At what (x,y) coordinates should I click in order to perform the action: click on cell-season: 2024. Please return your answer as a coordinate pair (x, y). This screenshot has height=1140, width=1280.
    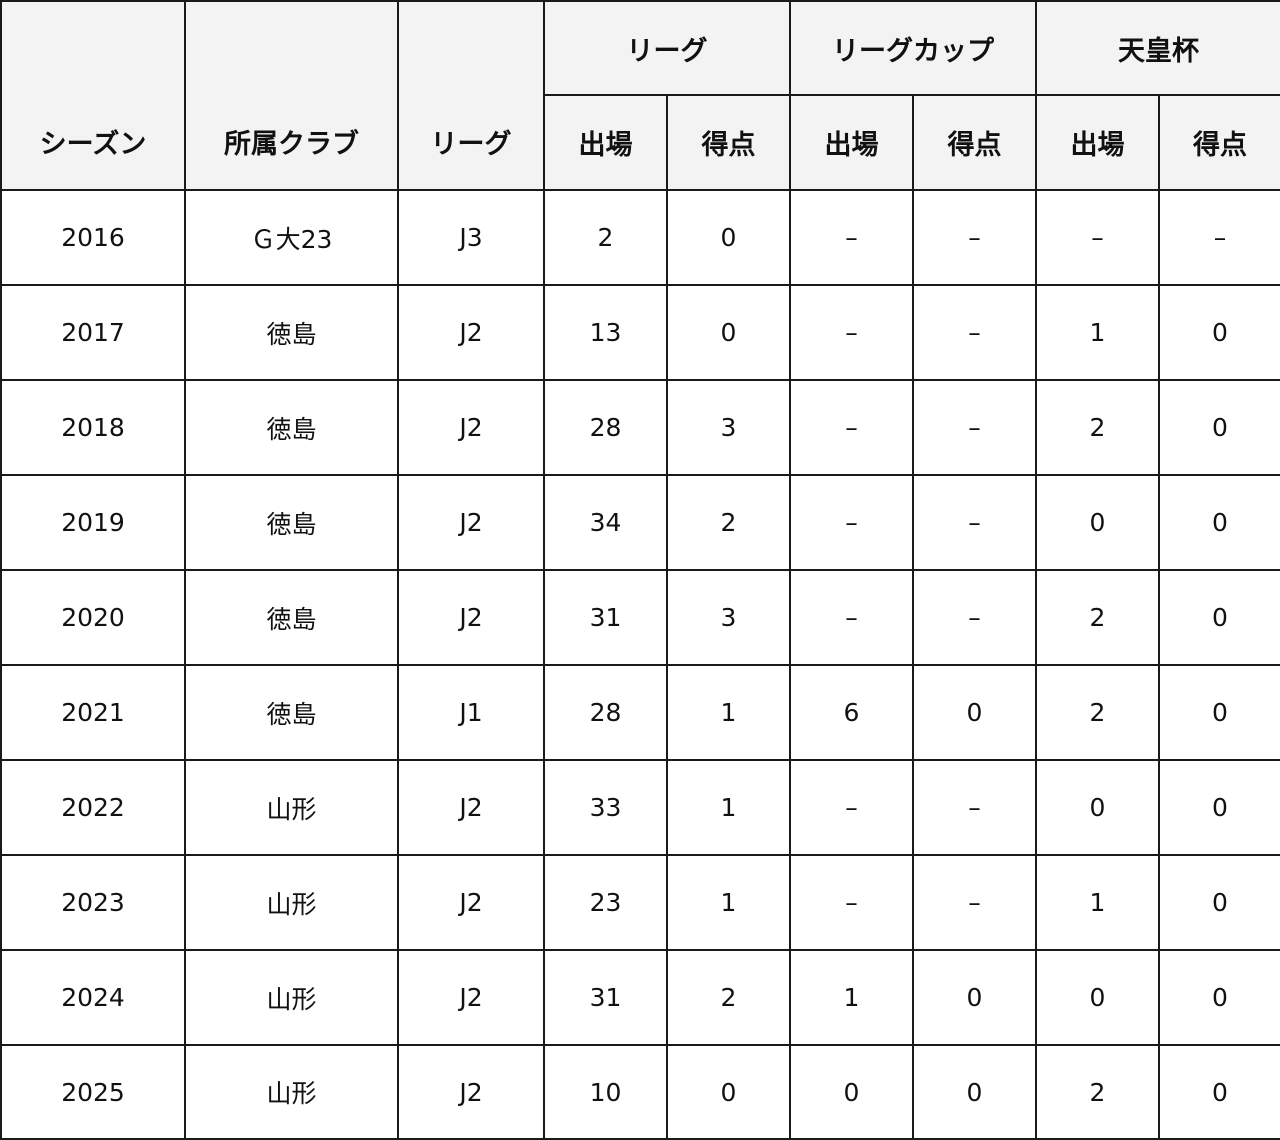
    Looking at the image, I should click on (93, 997).